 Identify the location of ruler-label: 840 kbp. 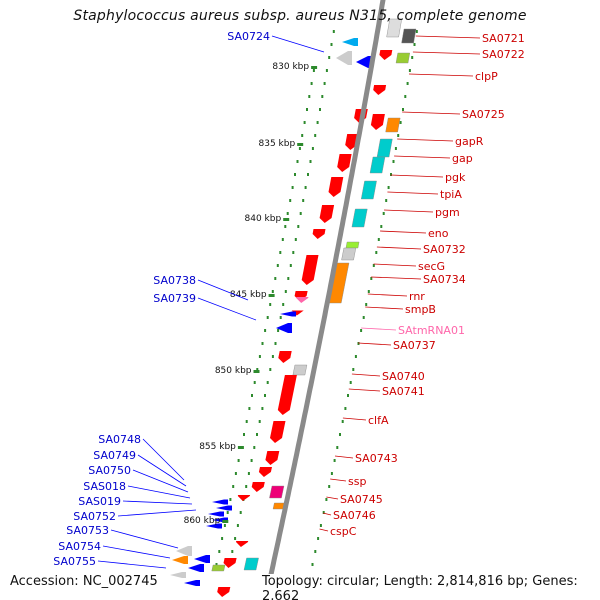
(263, 219).